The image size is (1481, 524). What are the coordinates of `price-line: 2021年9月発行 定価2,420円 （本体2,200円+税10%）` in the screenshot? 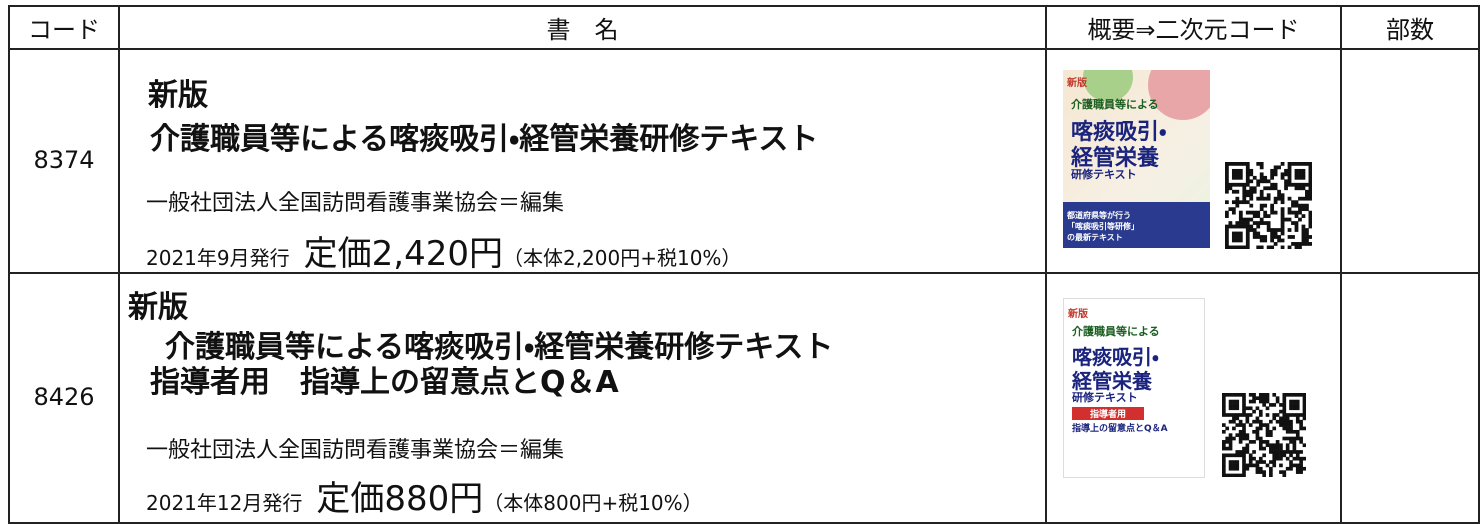 It's located at (443, 250).